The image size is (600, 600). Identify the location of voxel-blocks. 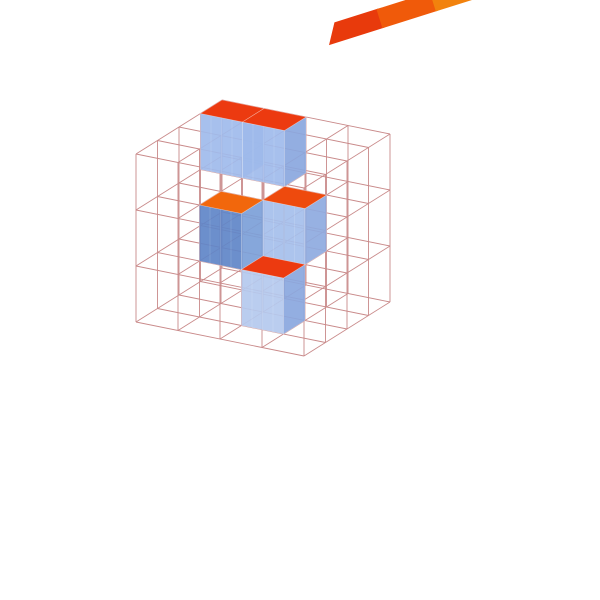
(263, 217).